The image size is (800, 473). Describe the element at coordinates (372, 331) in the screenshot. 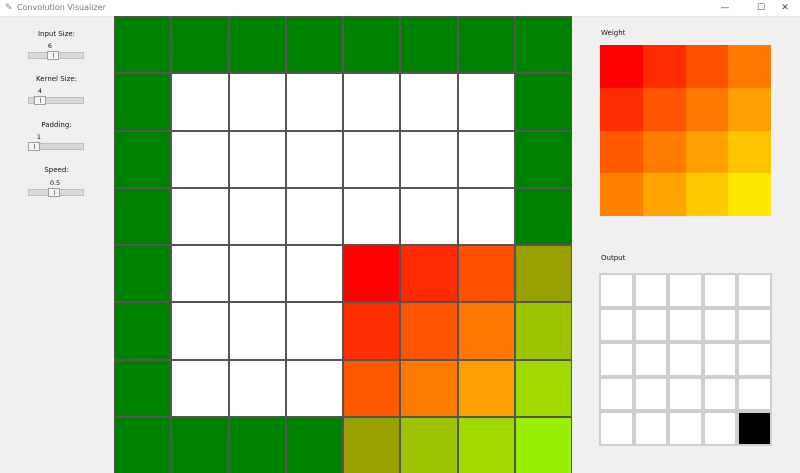

I see `input-cell-r5-c4` at that location.